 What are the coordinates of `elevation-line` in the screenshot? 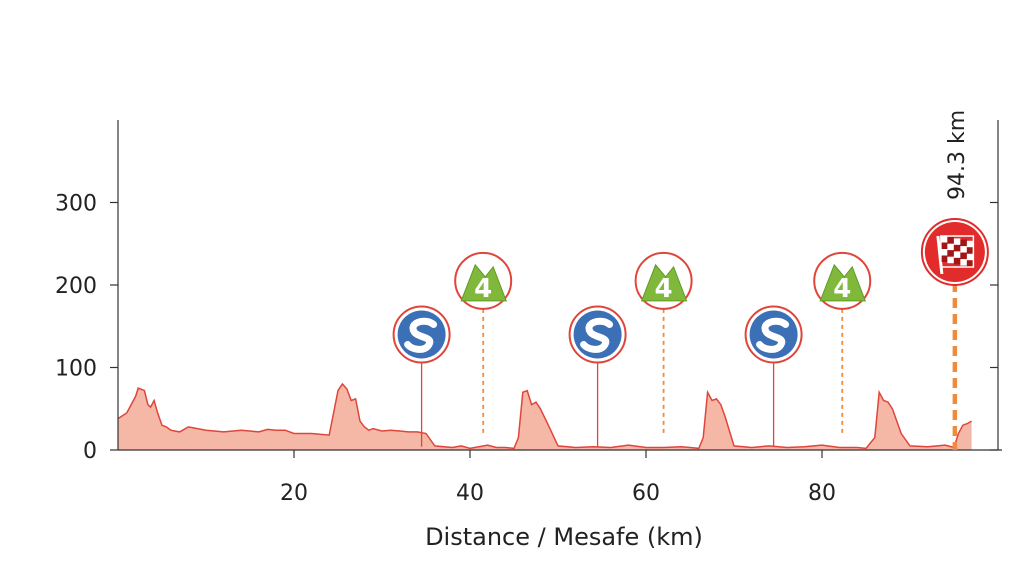 It's located at (544, 416).